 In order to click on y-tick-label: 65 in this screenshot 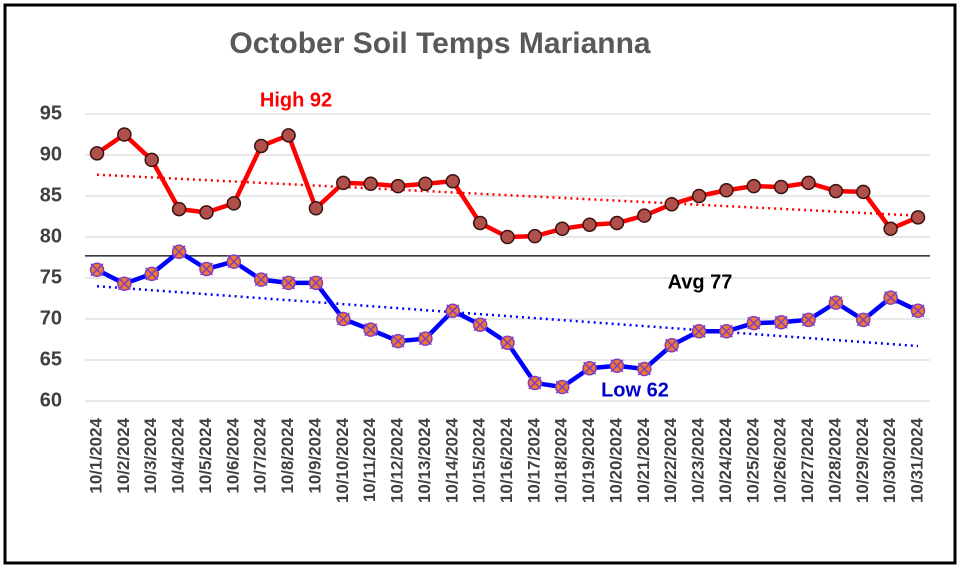, I will do `click(51, 359)`.